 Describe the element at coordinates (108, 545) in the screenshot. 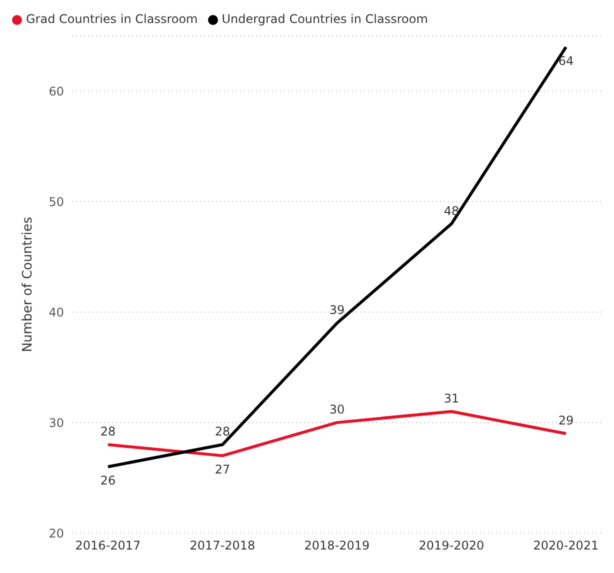

I see `x-tick-label: 2016-2017` at that location.